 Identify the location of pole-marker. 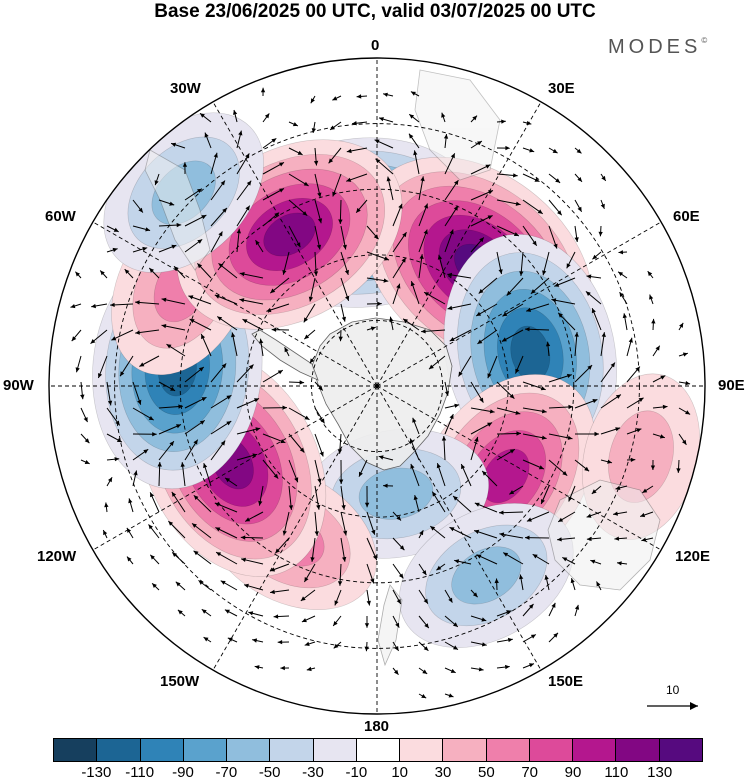
(377, 386).